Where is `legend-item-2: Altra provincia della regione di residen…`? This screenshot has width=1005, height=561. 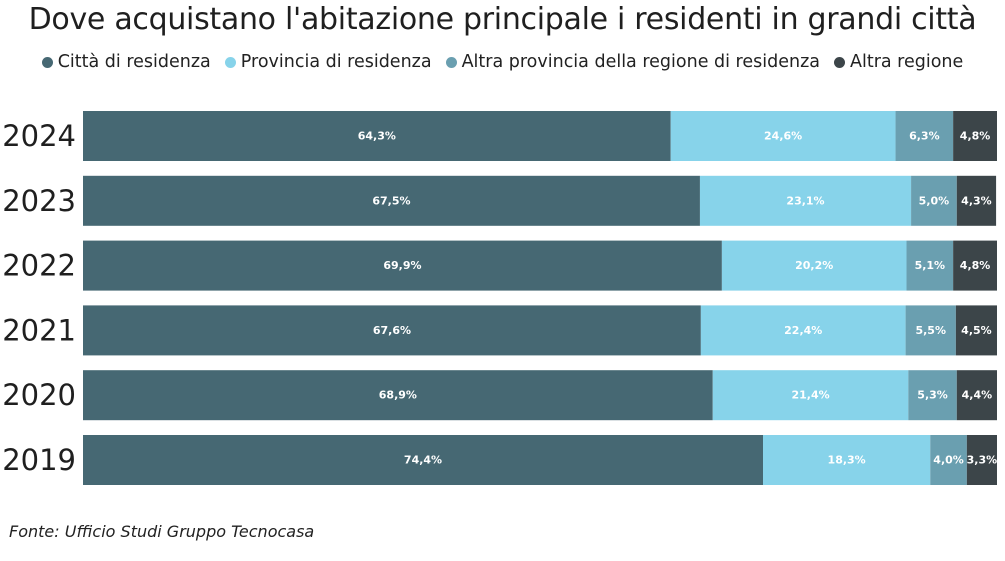 legend-item-2: Altra provincia della regione di residen… is located at coordinates (632, 62).